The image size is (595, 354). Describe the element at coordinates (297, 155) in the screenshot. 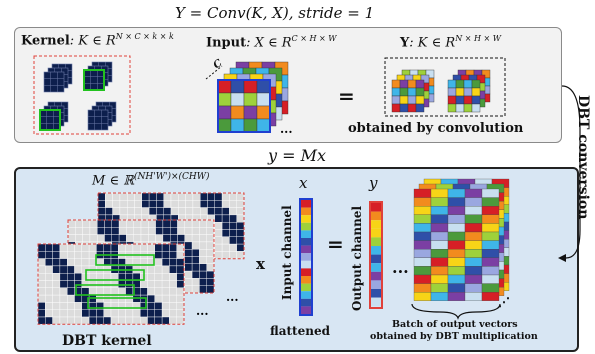

I see `dbt-equation: y = Mx` at that location.